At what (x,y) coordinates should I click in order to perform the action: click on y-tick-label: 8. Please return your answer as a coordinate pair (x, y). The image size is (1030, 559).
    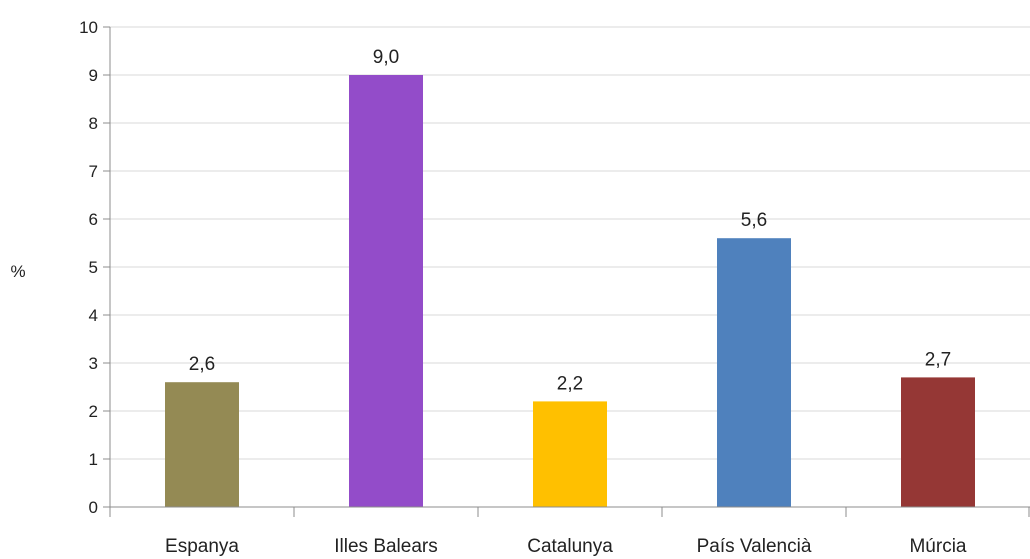
    Looking at the image, I should click on (93, 123).